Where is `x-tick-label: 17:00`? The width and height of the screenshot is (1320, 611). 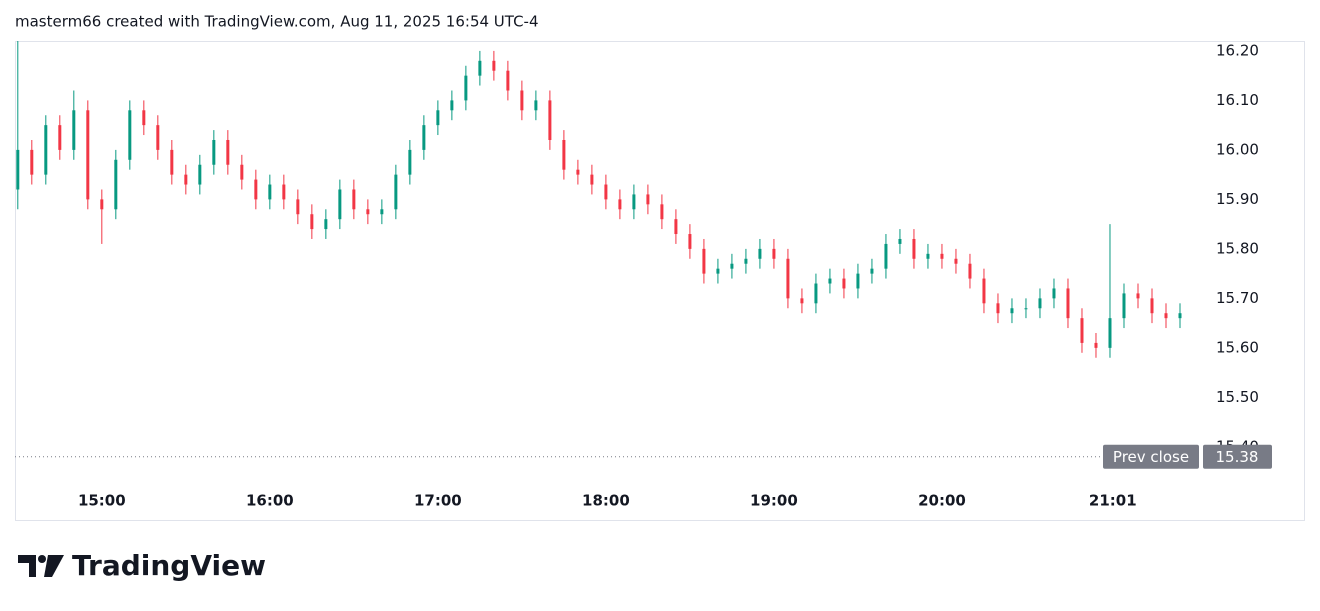 x-tick-label: 17:00 is located at coordinates (438, 501).